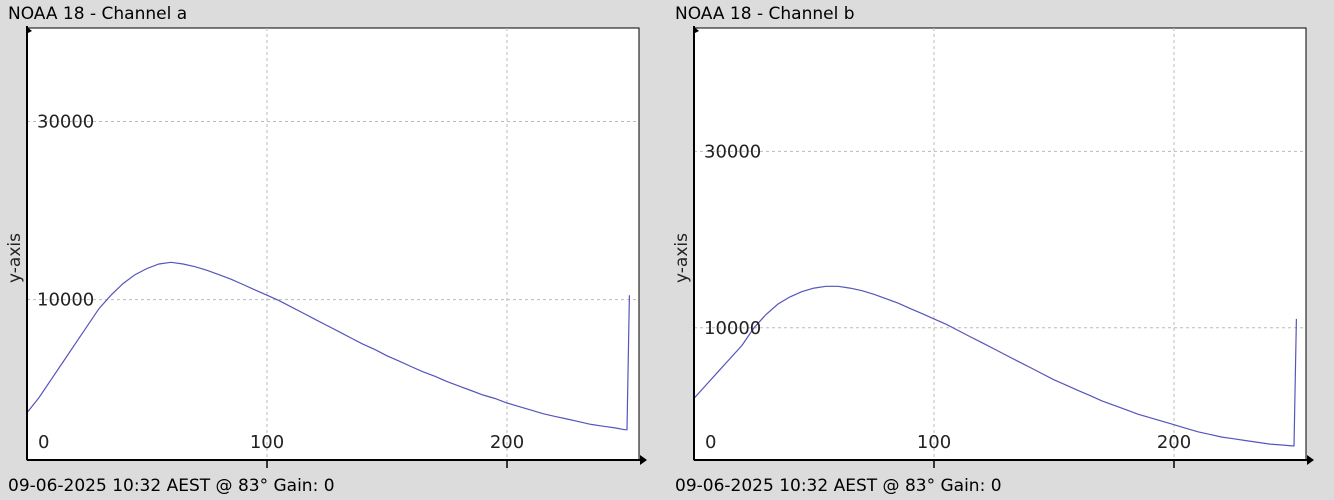  What do you see at coordinates (765, 14) in the screenshot?
I see `chart-title: NOAA 18 - Channel b` at bounding box center [765, 14].